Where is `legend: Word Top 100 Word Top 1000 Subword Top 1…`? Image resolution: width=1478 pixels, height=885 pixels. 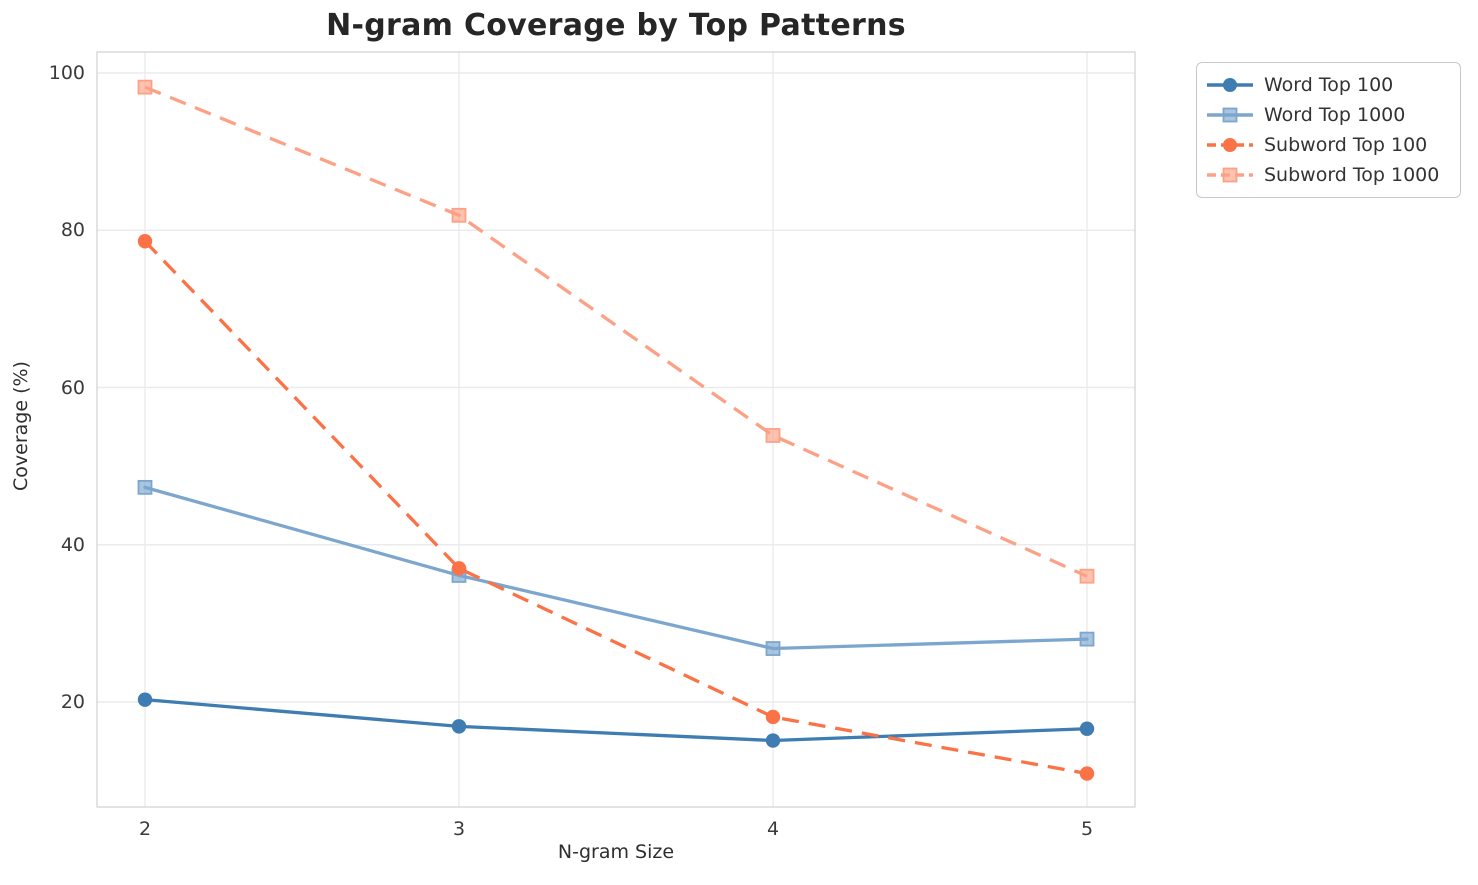
legend: Word Top 100 Word Top 1000 Subword Top 1… is located at coordinates (1328, 130).